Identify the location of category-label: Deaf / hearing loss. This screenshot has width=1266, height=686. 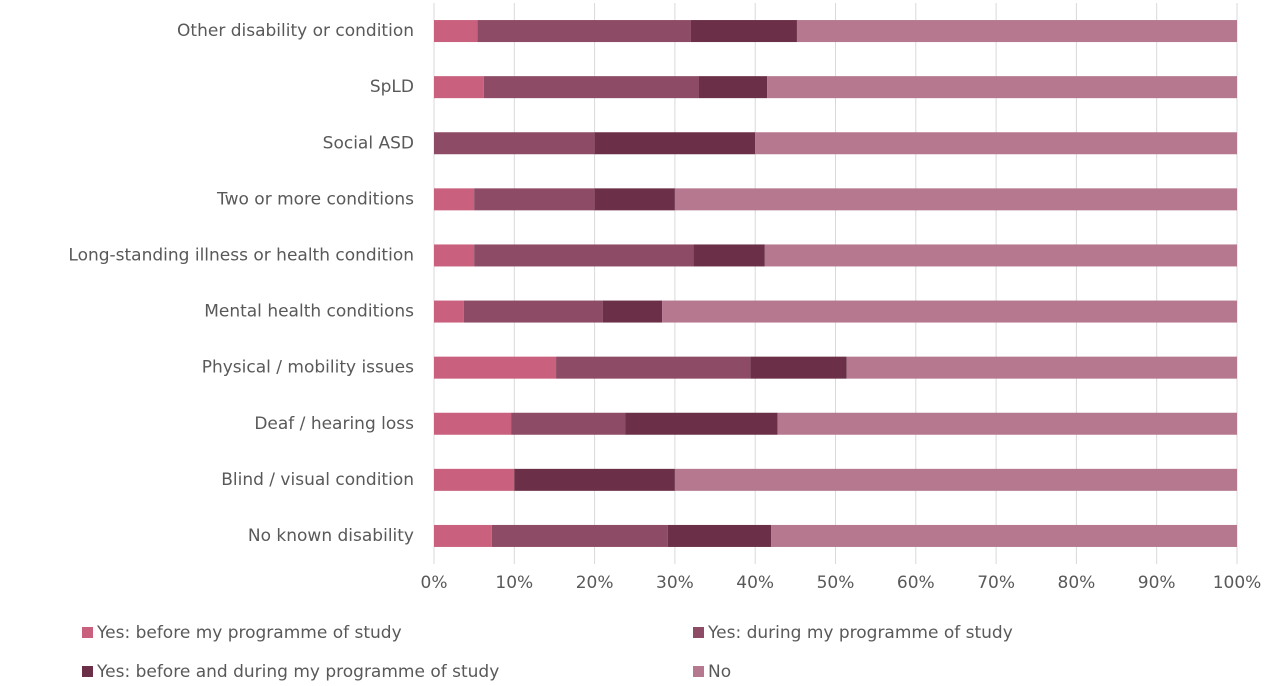
(334, 424).